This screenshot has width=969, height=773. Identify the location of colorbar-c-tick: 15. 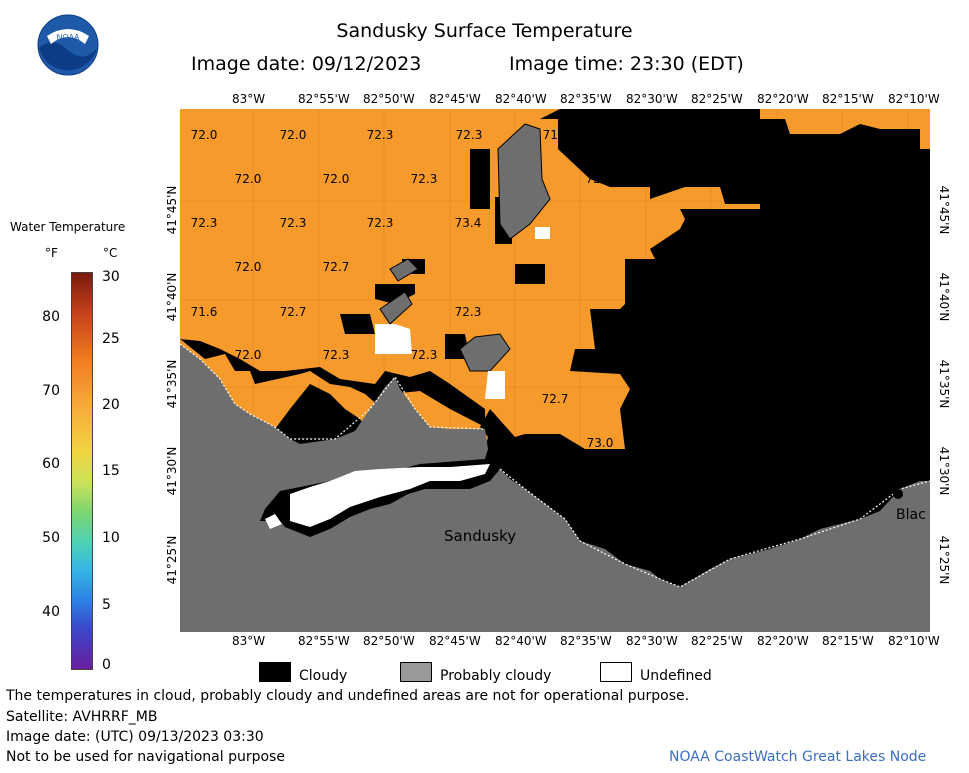
(111, 471).